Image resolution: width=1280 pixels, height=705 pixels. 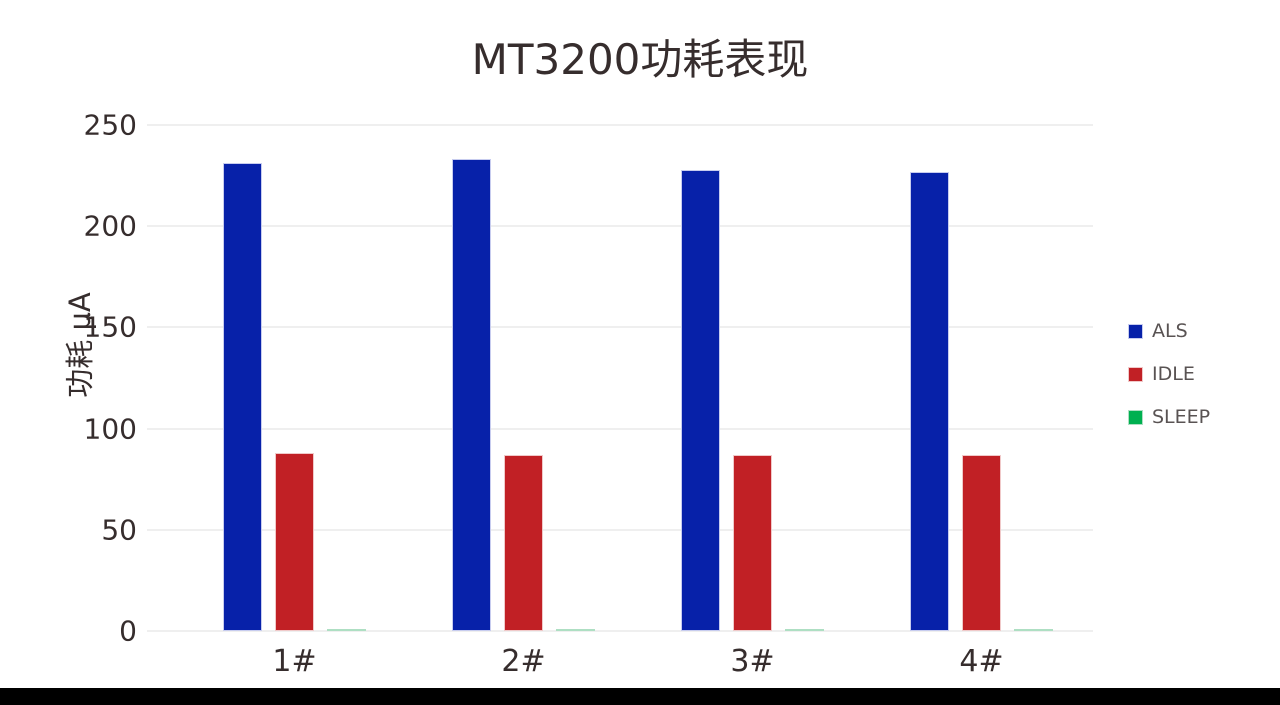 What do you see at coordinates (294, 661) in the screenshot?
I see `x-label-1#: 1#` at bounding box center [294, 661].